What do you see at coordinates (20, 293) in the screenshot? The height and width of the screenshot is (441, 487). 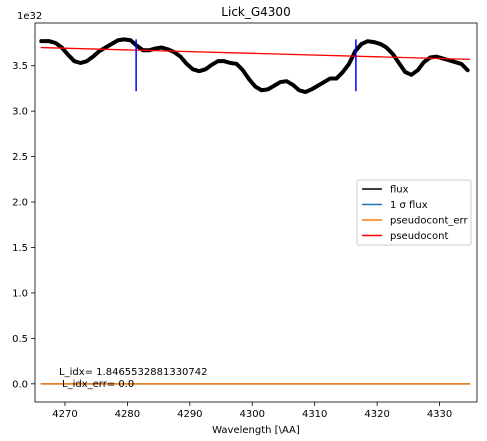 I see `y-tick-label: 1.0` at bounding box center [20, 293].